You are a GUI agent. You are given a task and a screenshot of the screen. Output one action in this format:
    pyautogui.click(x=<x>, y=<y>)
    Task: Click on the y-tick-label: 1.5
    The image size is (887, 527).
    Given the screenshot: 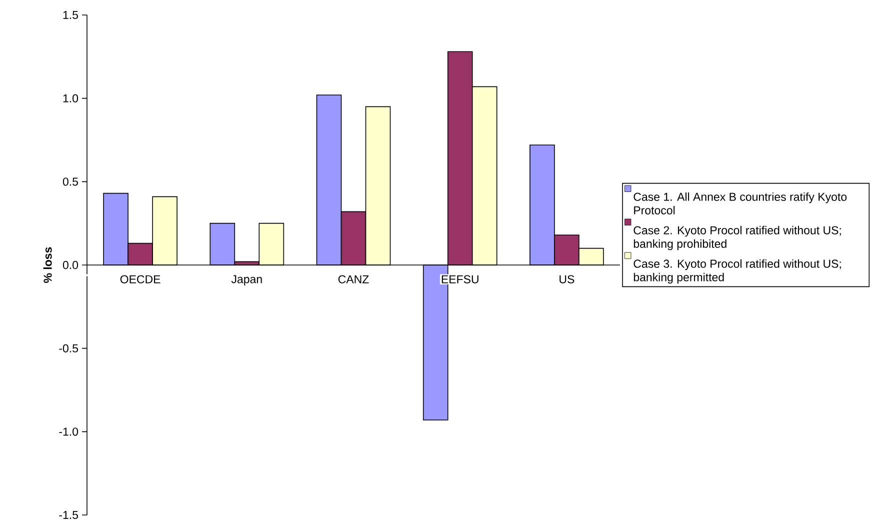 What is the action you would take?
    pyautogui.click(x=70, y=15)
    